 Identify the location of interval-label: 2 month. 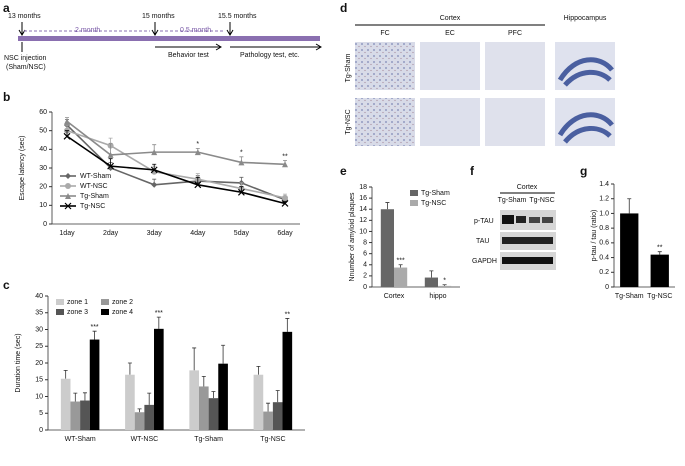
(87, 30).